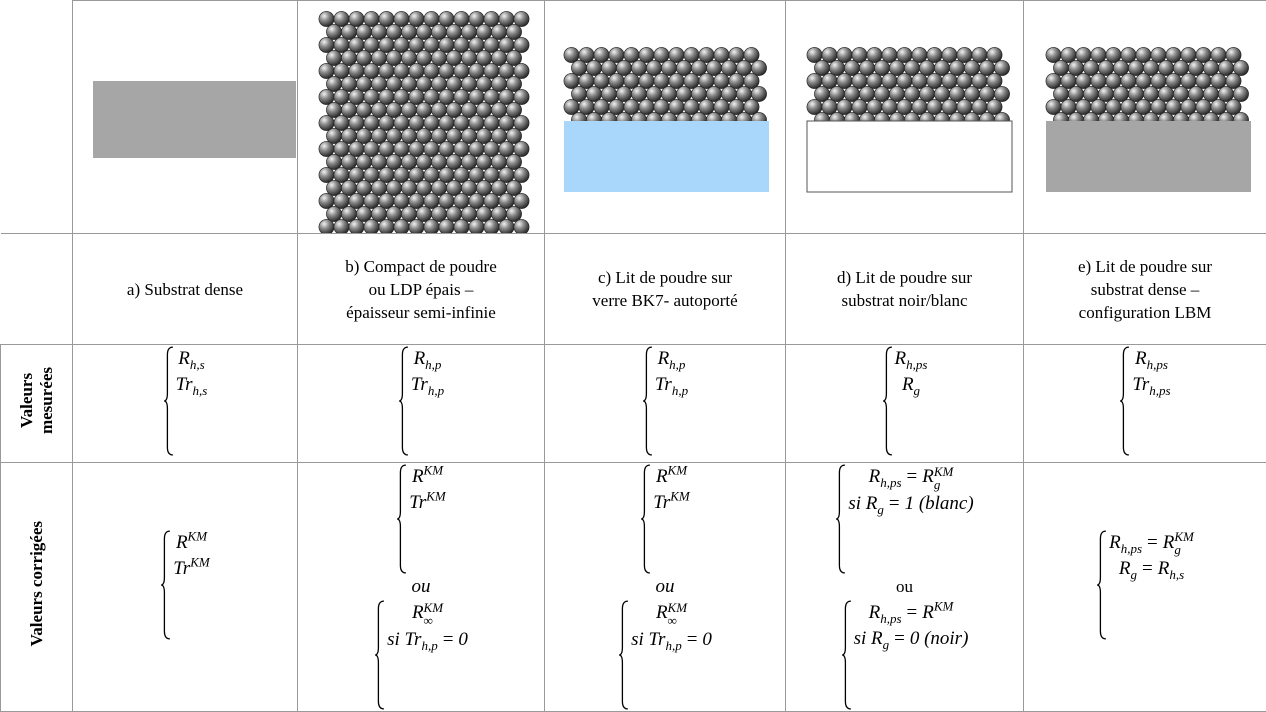  What do you see at coordinates (37, 583) in the screenshot?
I see `row-header-text: Valeurs corrigées` at bounding box center [37, 583].